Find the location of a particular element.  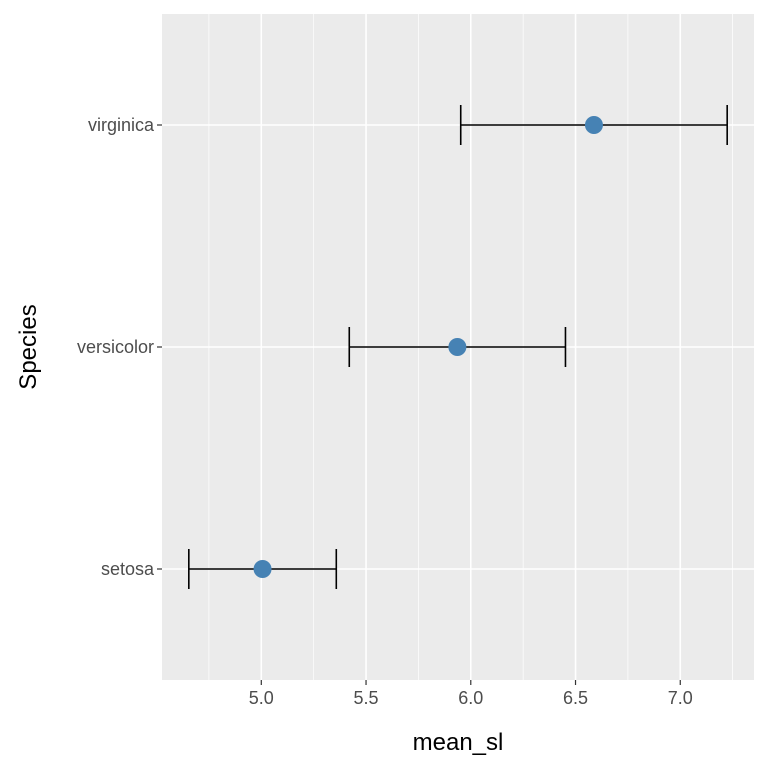

y-tick-label: virginica is located at coordinates (121, 125).